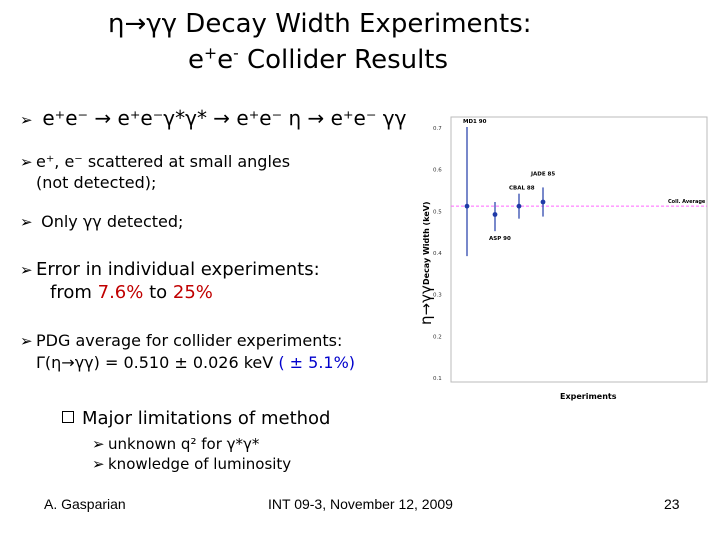 This screenshot has width=720, height=540. Describe the element at coordinates (200, 464) in the screenshot. I see `limitation-item: knowledge of luminosity` at that location.